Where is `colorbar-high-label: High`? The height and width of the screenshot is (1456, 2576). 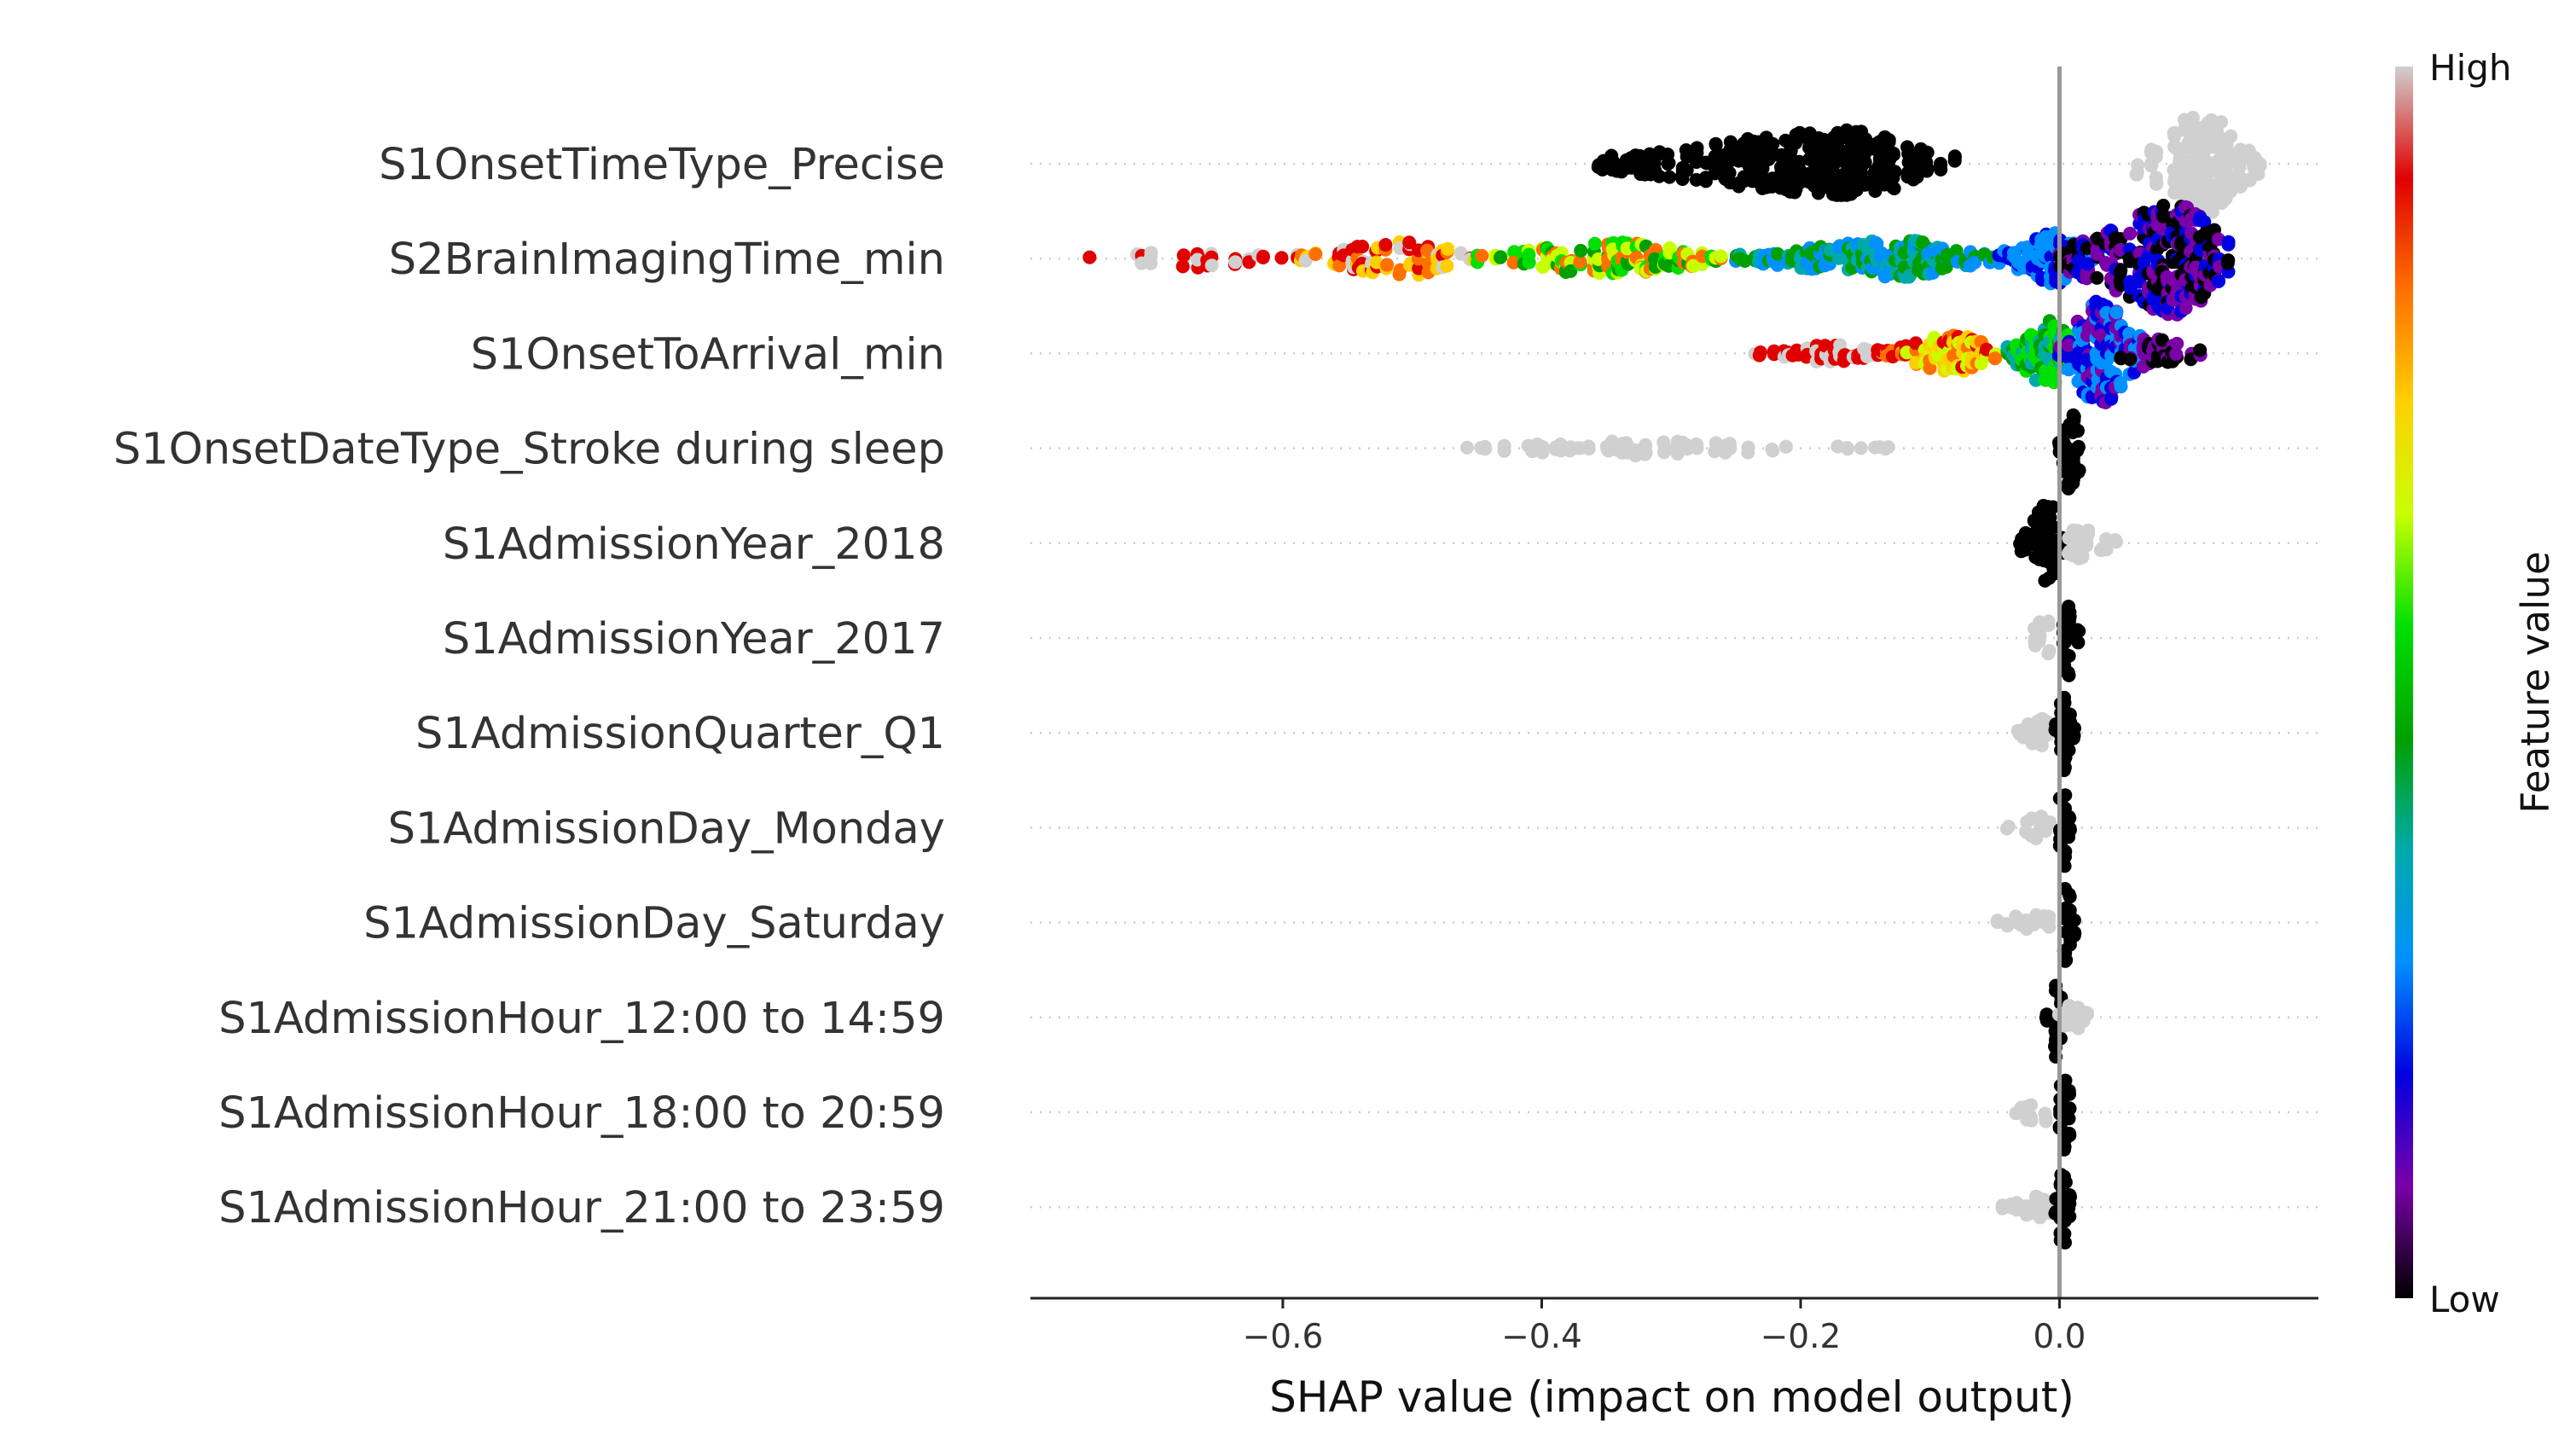
colorbar-high-label: High is located at coordinates (2470, 68).